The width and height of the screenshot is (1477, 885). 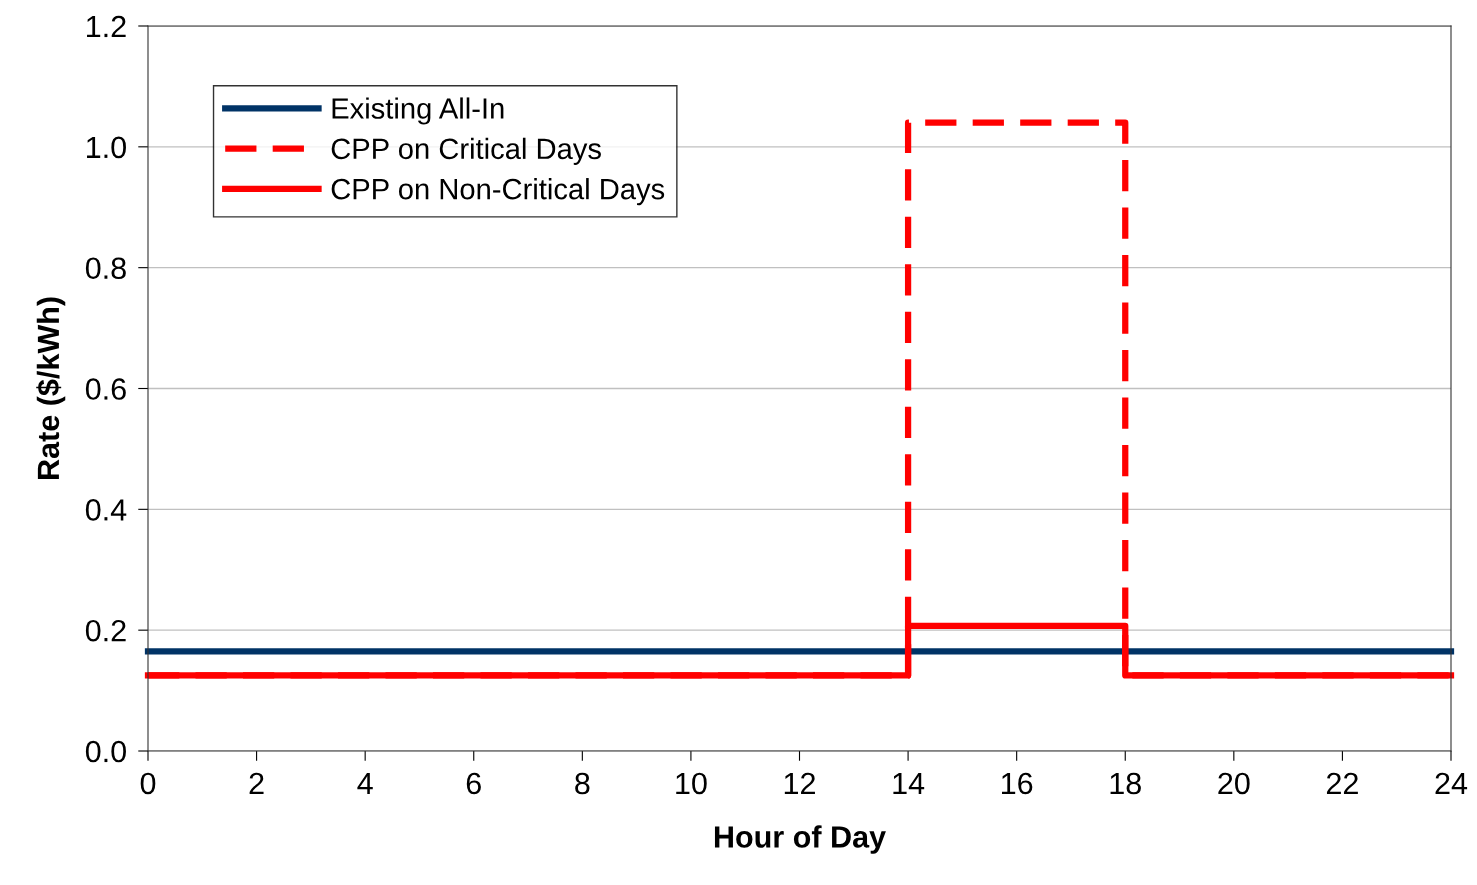 What do you see at coordinates (365, 783) in the screenshot?
I see `x-tick-label: 4` at bounding box center [365, 783].